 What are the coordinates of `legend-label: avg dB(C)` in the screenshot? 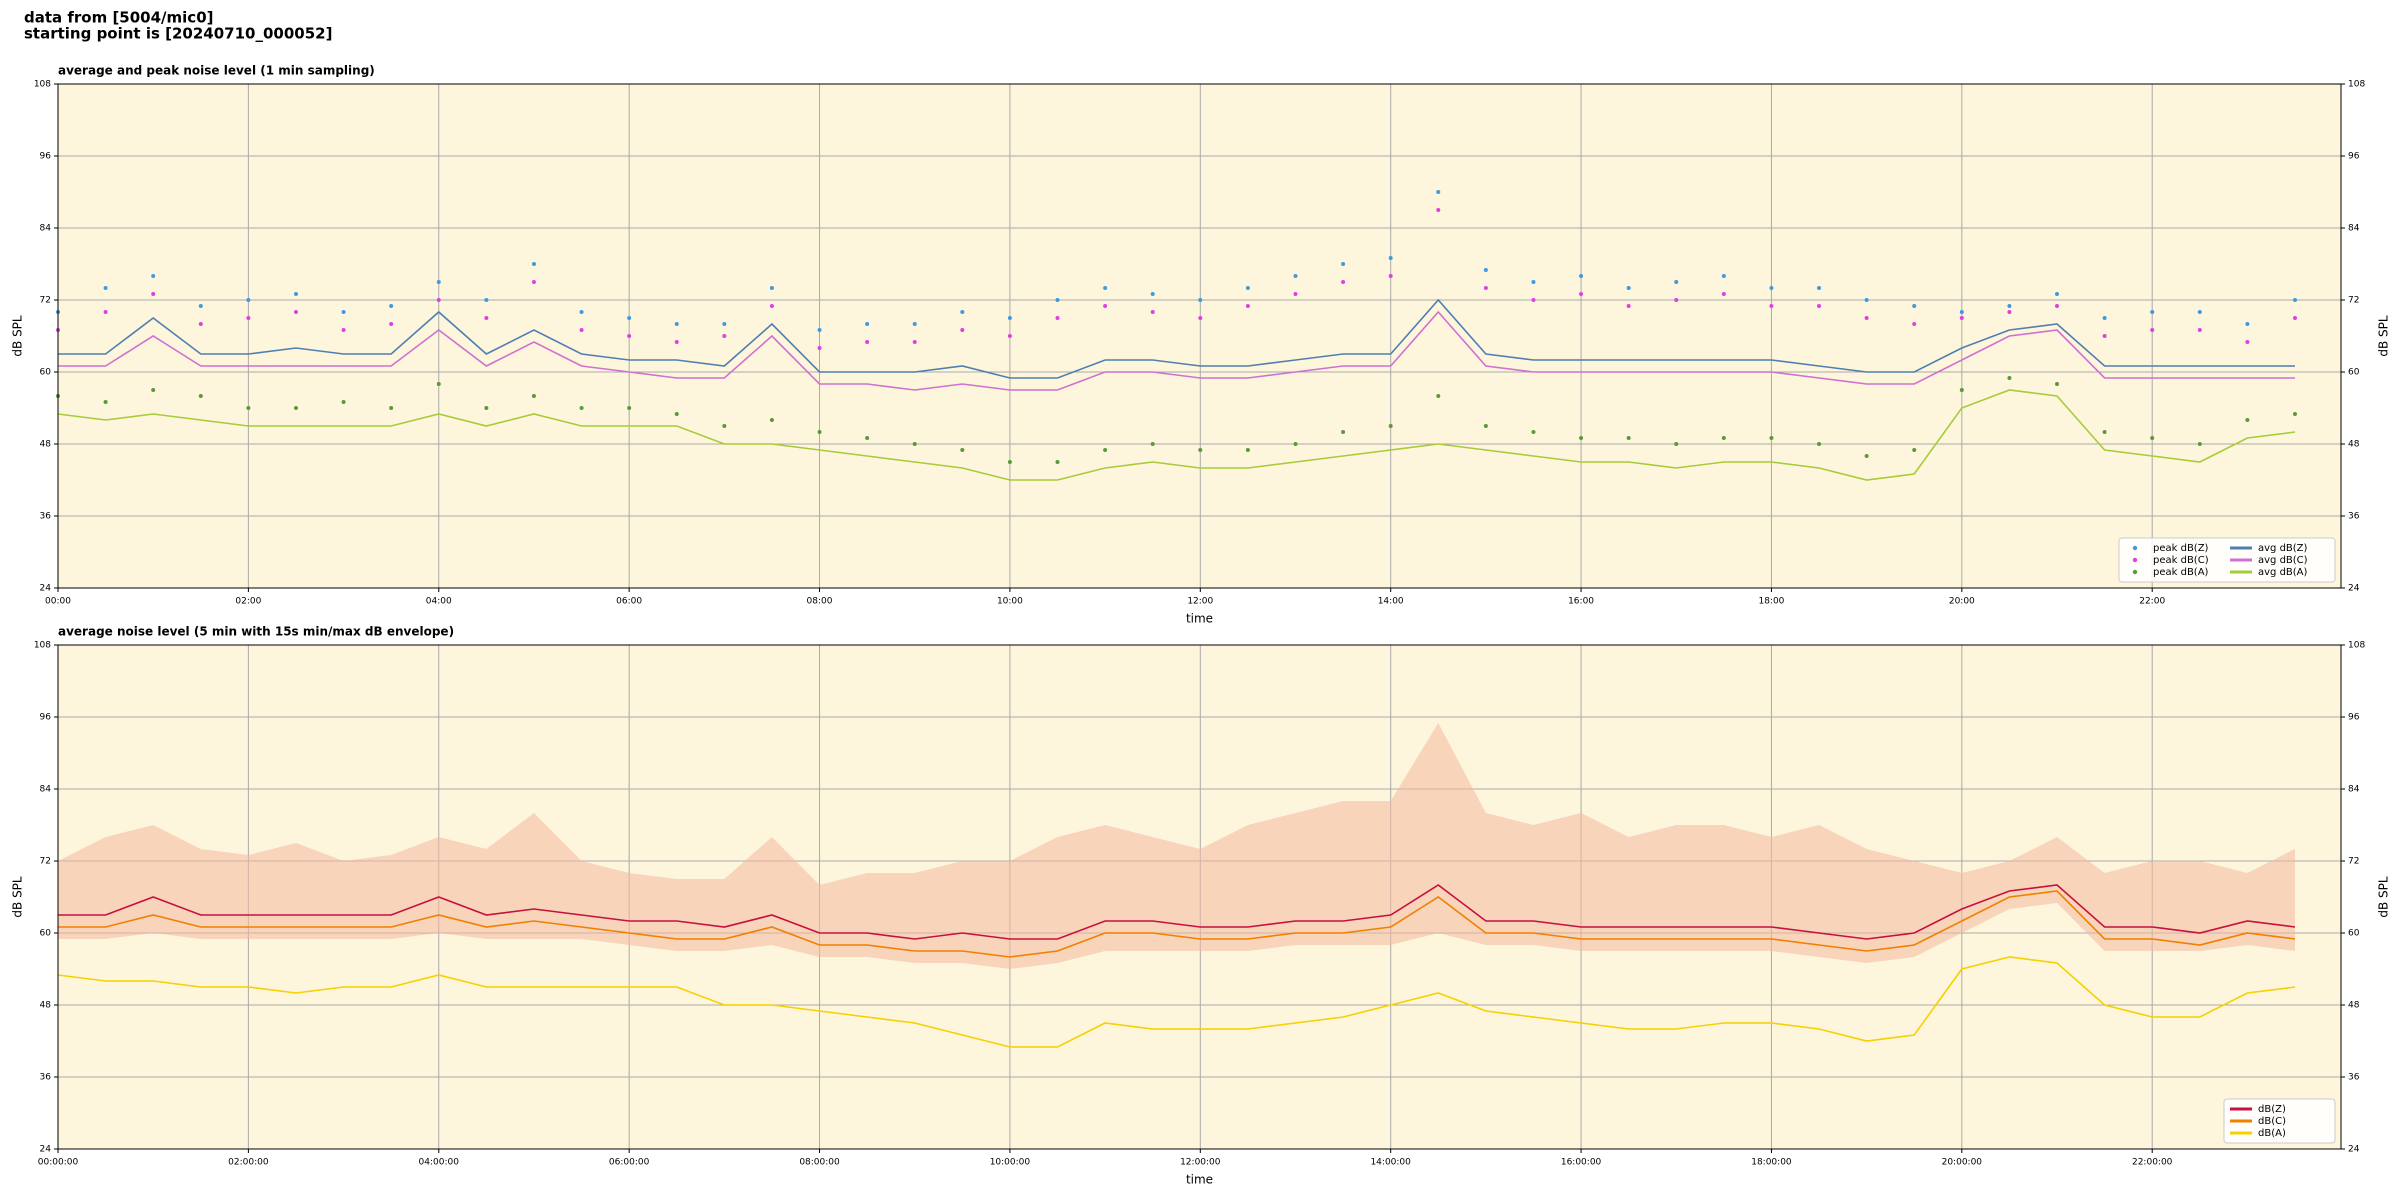 It's located at (2283, 560).